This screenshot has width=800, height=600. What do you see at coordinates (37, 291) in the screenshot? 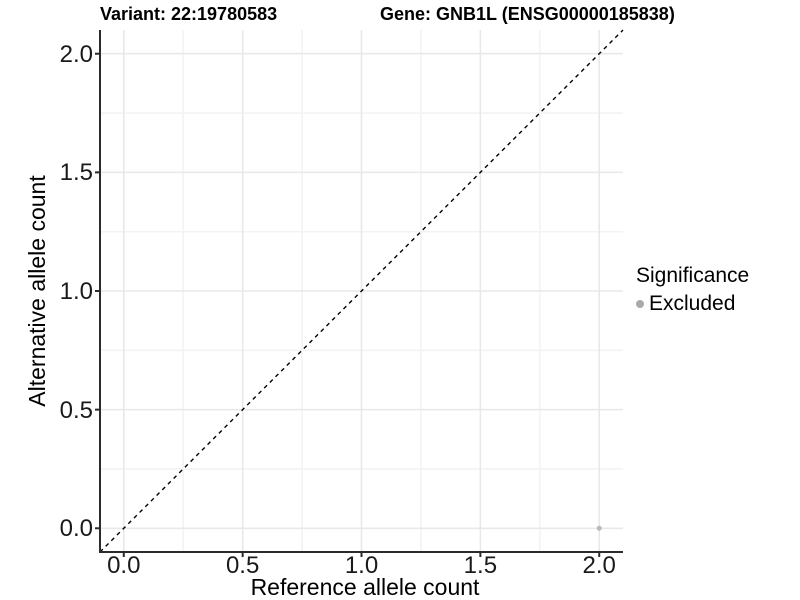
I see `y-axis-title: Alternative allele count` at bounding box center [37, 291].